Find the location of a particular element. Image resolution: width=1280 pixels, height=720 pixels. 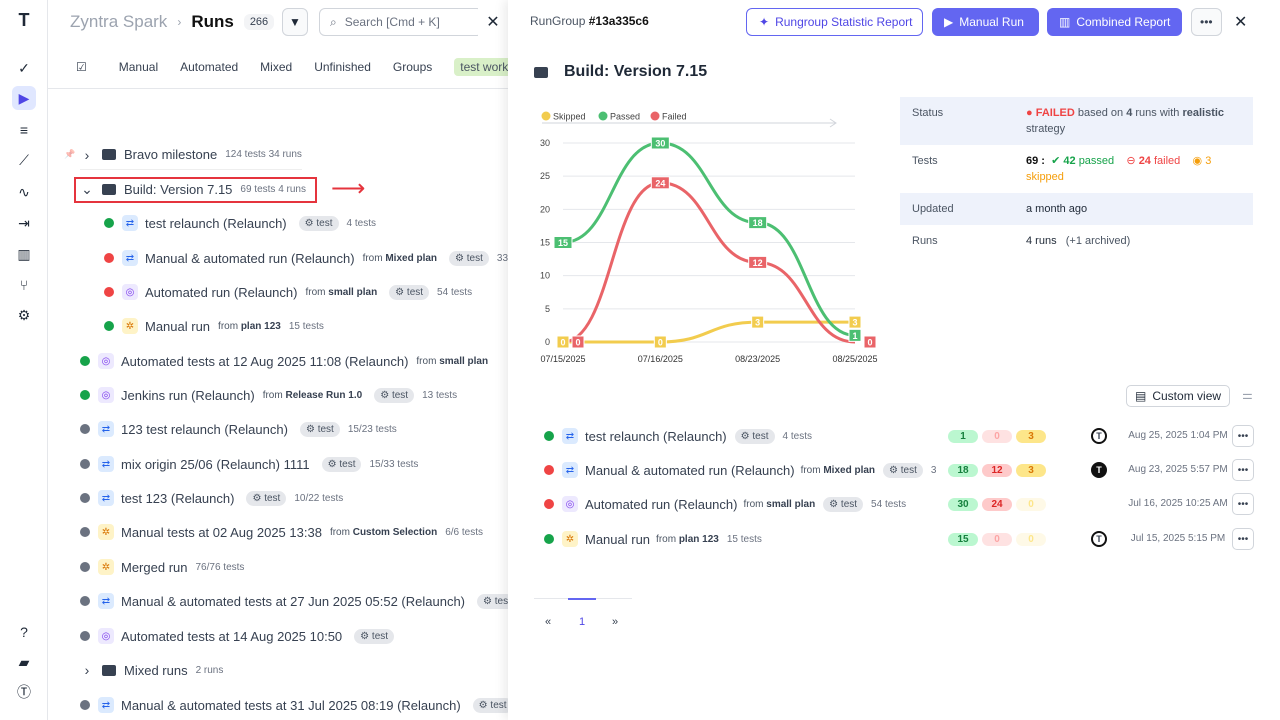

run-test-count: 54 tests is located at coordinates (889, 504).